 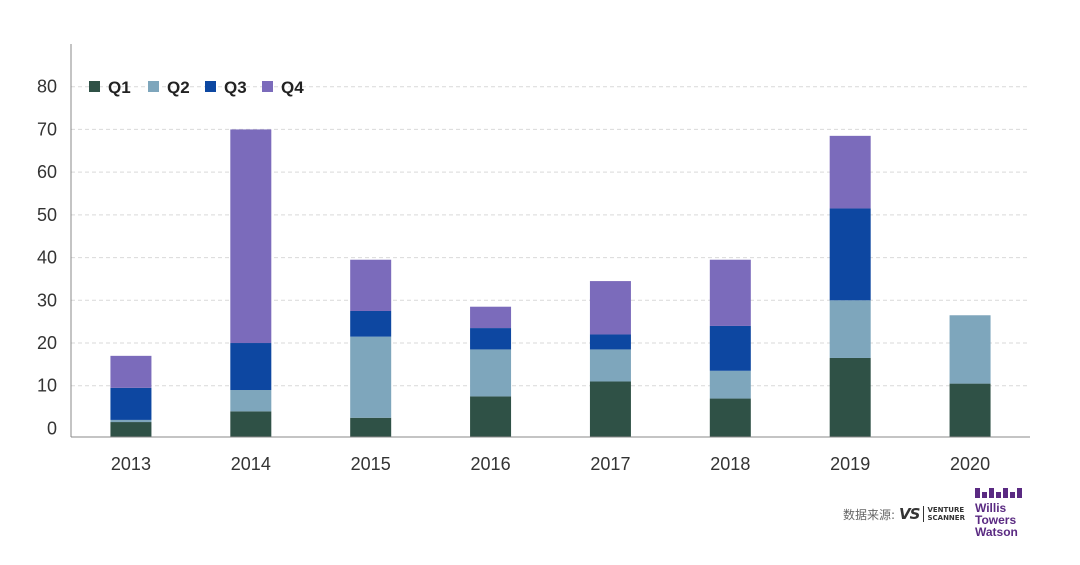 What do you see at coordinates (251, 236) in the screenshot?
I see `bar-2014-Q4` at bounding box center [251, 236].